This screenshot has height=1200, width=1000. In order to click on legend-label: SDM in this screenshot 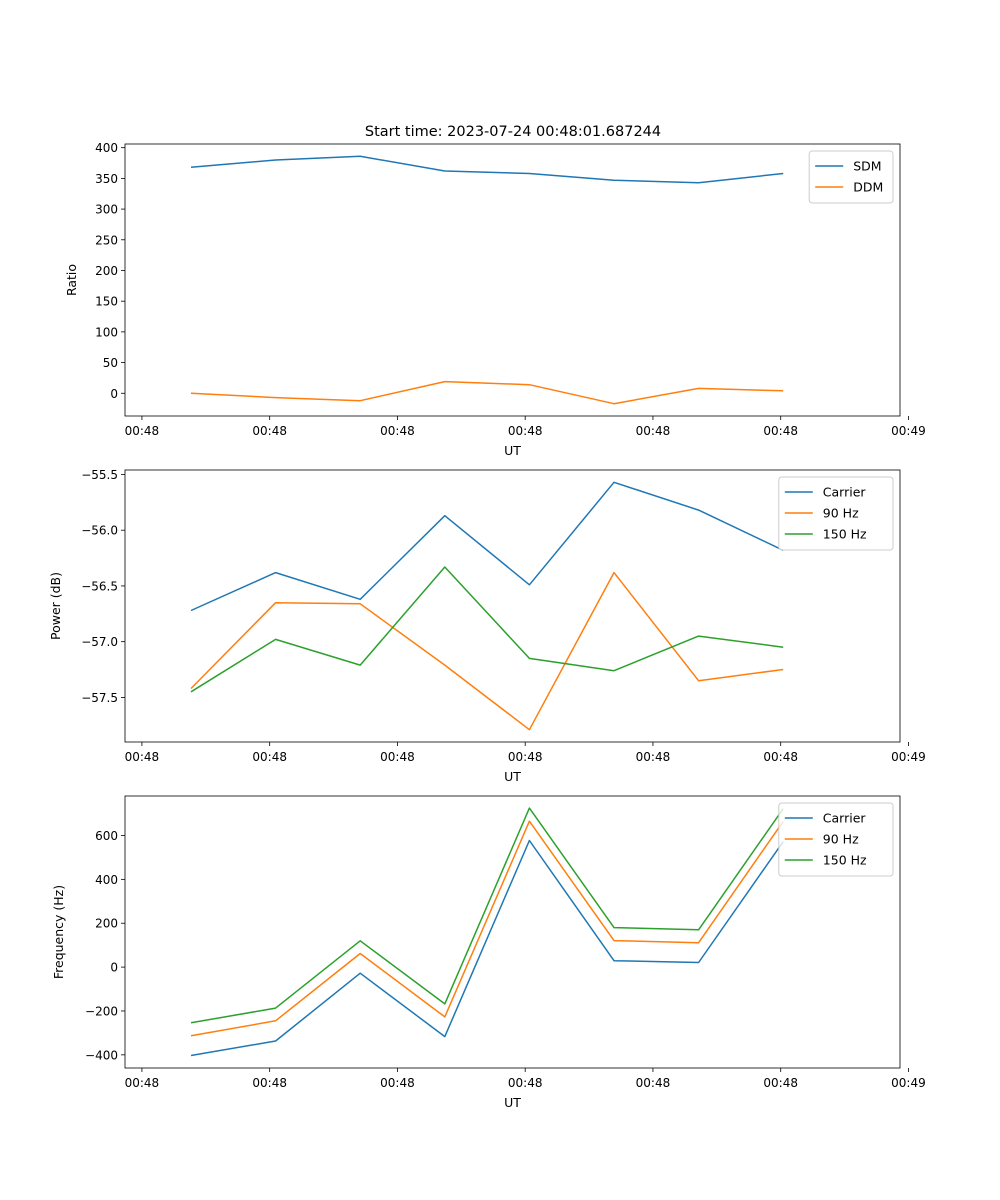, I will do `click(867, 166)`.